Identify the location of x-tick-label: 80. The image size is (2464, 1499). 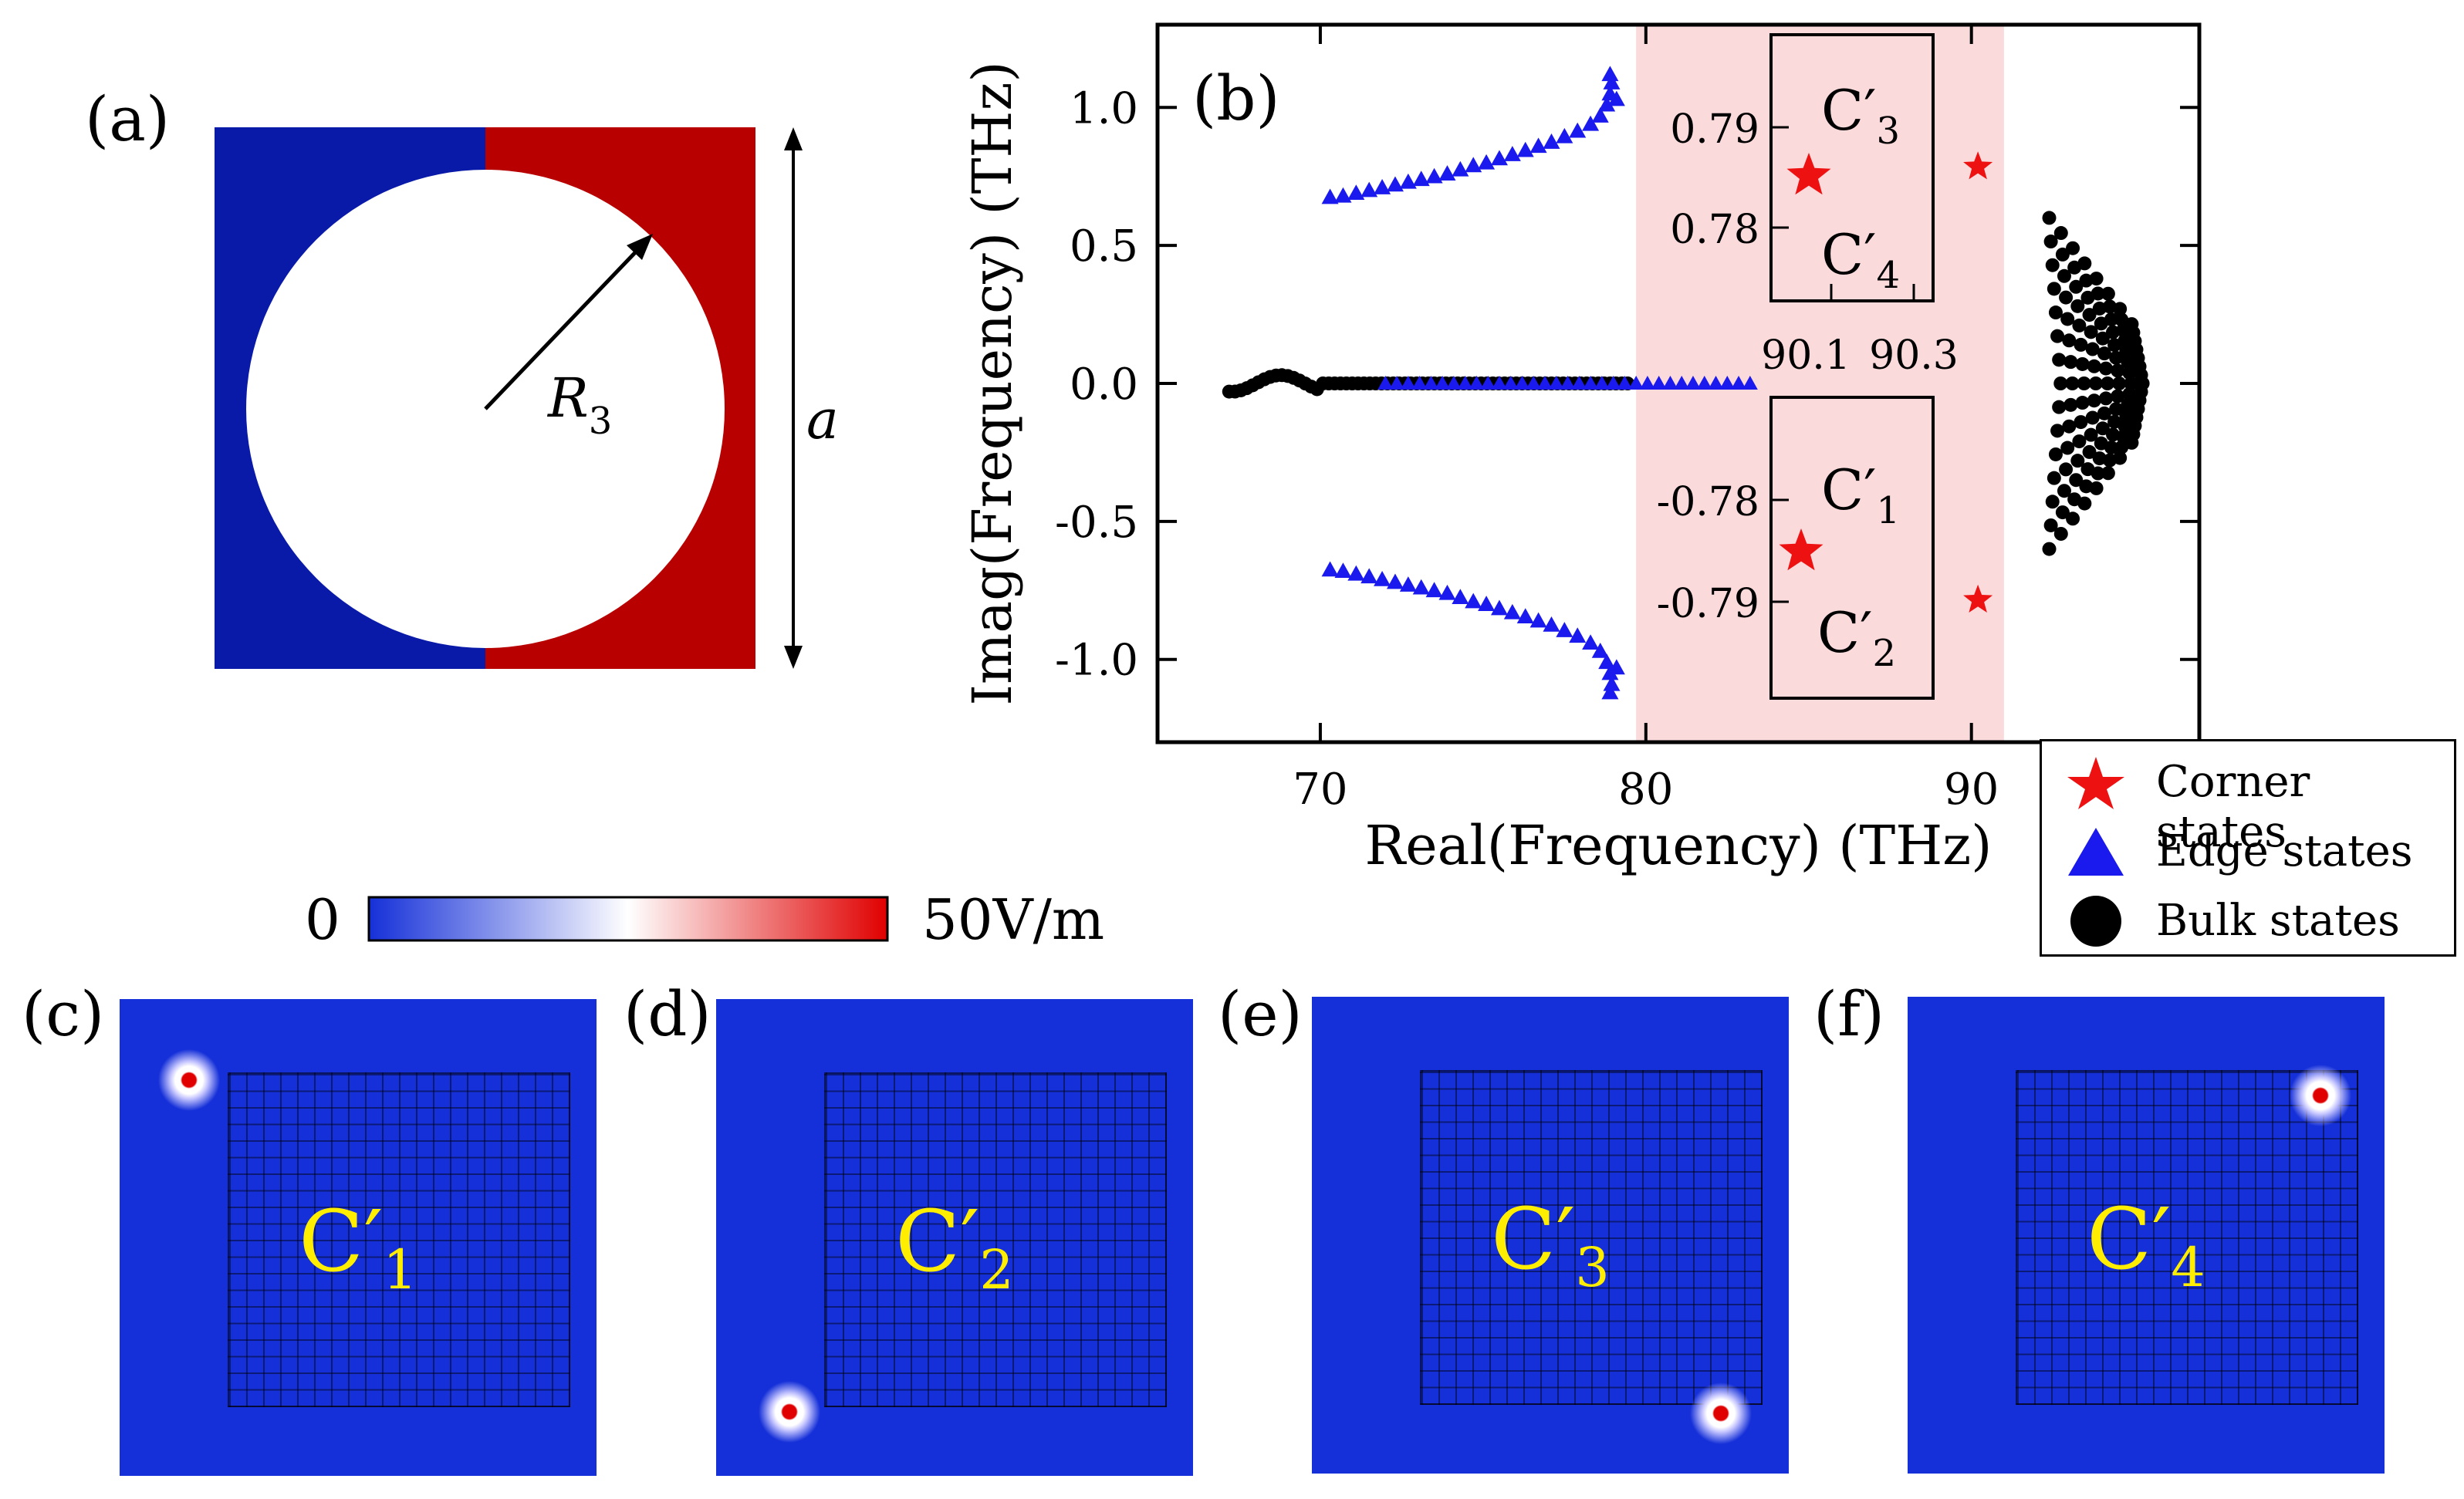
(1645, 790).